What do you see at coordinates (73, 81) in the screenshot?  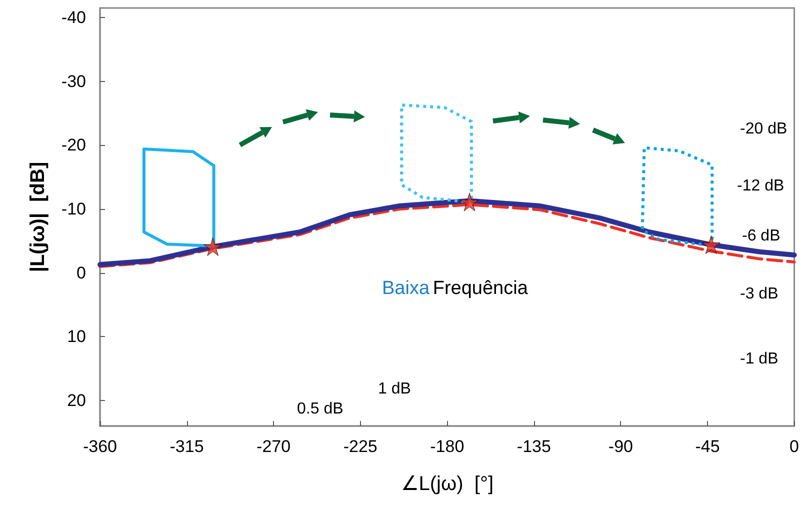 I see `y-tick-label: -30` at bounding box center [73, 81].